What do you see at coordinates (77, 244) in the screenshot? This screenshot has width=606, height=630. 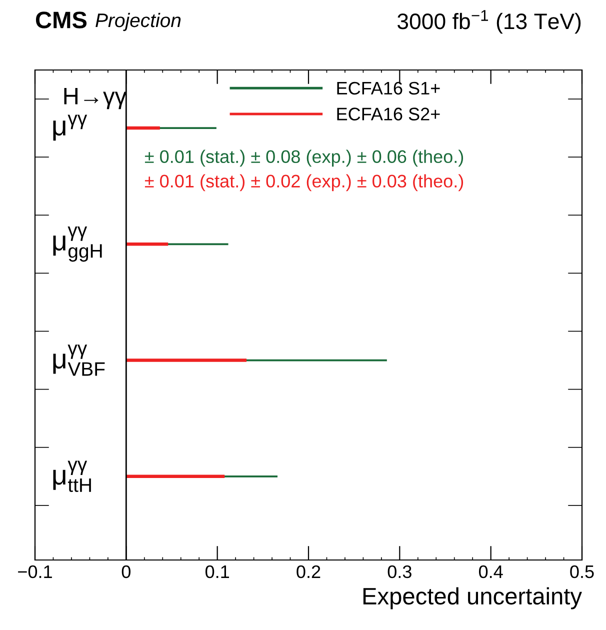 I see `y-tick-label: μ$^{γγ}$$_{ggH}$` at bounding box center [77, 244].